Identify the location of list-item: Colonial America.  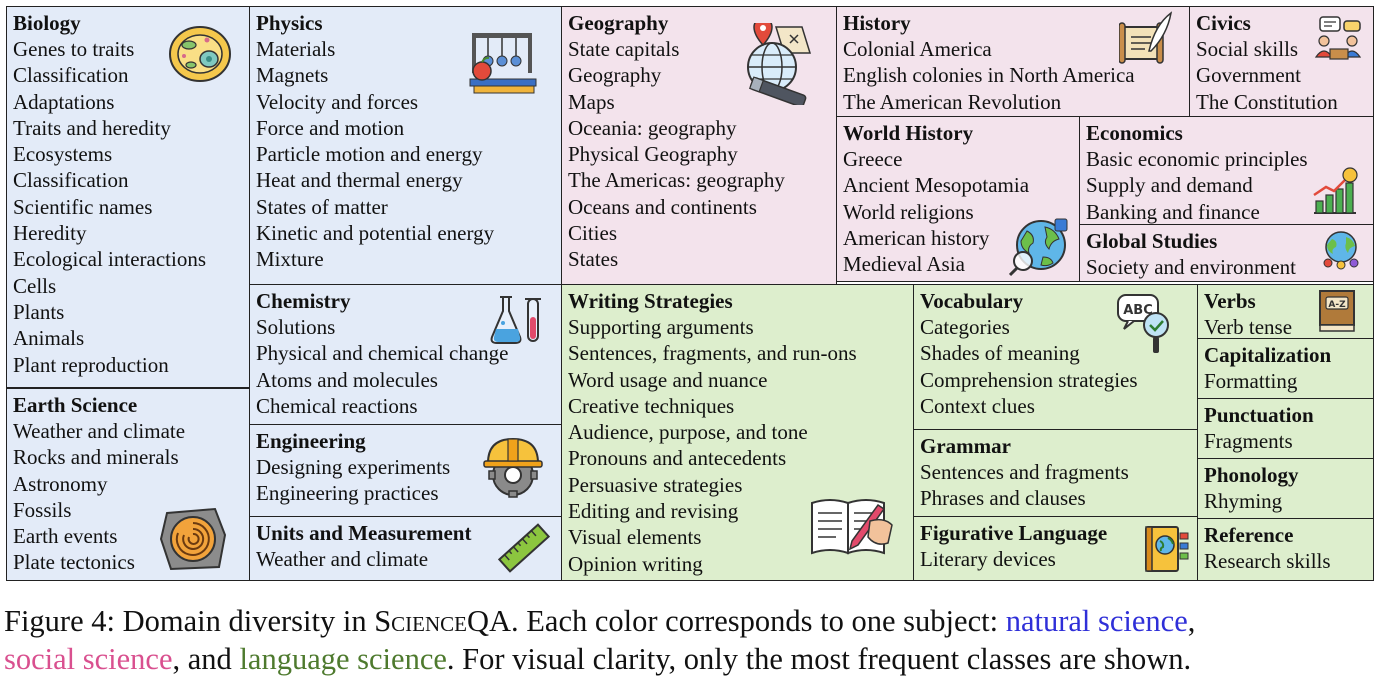
(917, 49).